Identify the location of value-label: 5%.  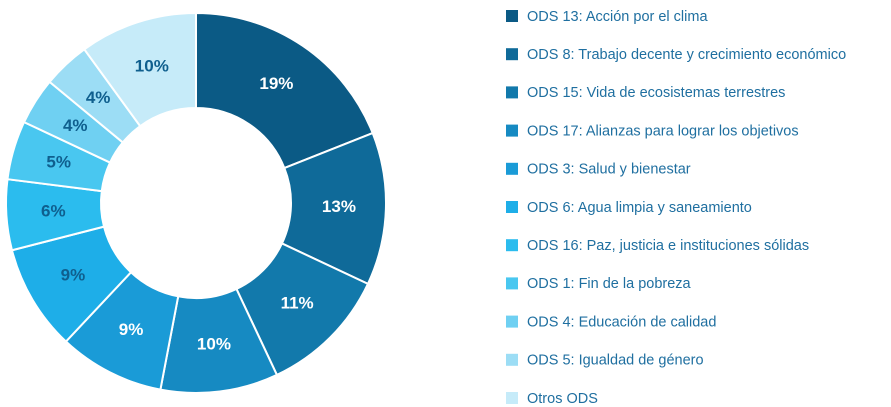
(58, 162).